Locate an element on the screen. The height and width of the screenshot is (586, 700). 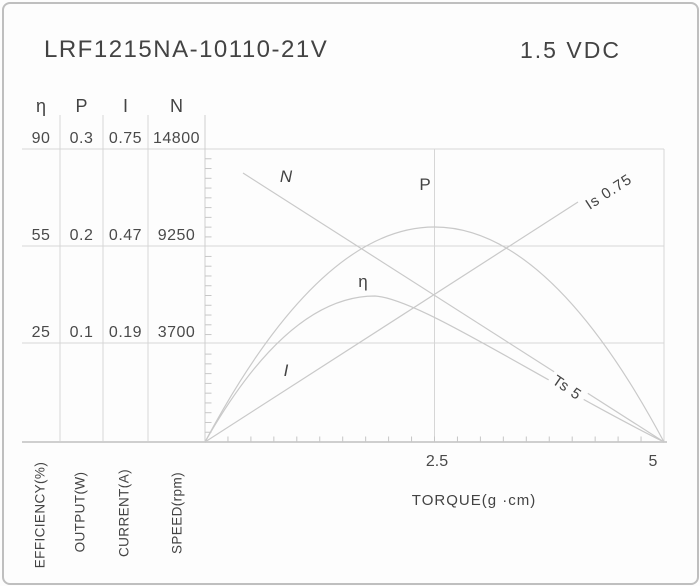
scale-value: 25 is located at coordinates (41, 332).